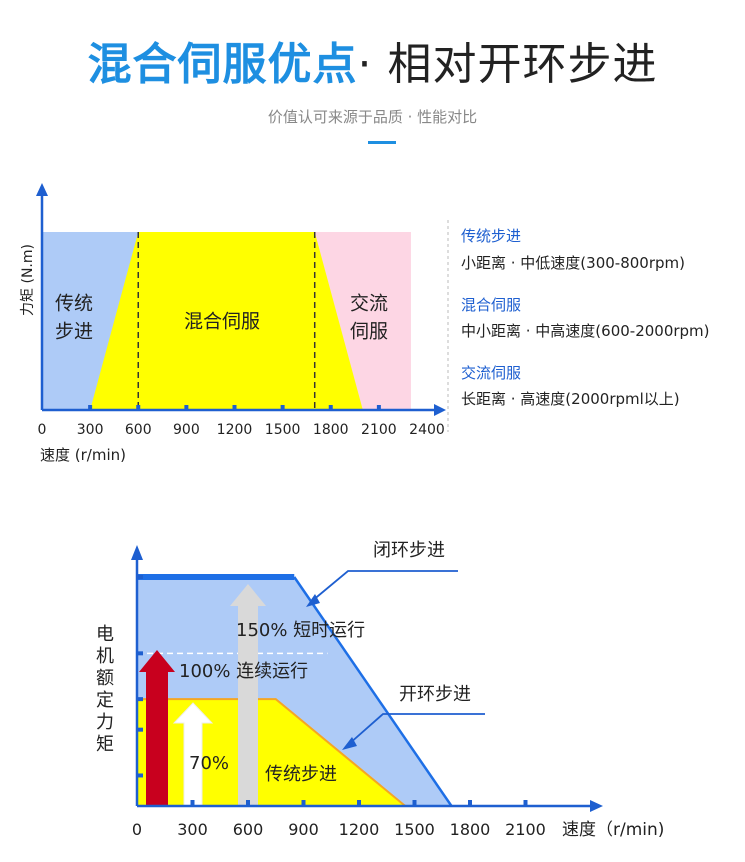 Image resolution: width=745 pixels, height=862 pixels. Describe the element at coordinates (209, 763) in the screenshot. I see `label-70: 70%` at that location.